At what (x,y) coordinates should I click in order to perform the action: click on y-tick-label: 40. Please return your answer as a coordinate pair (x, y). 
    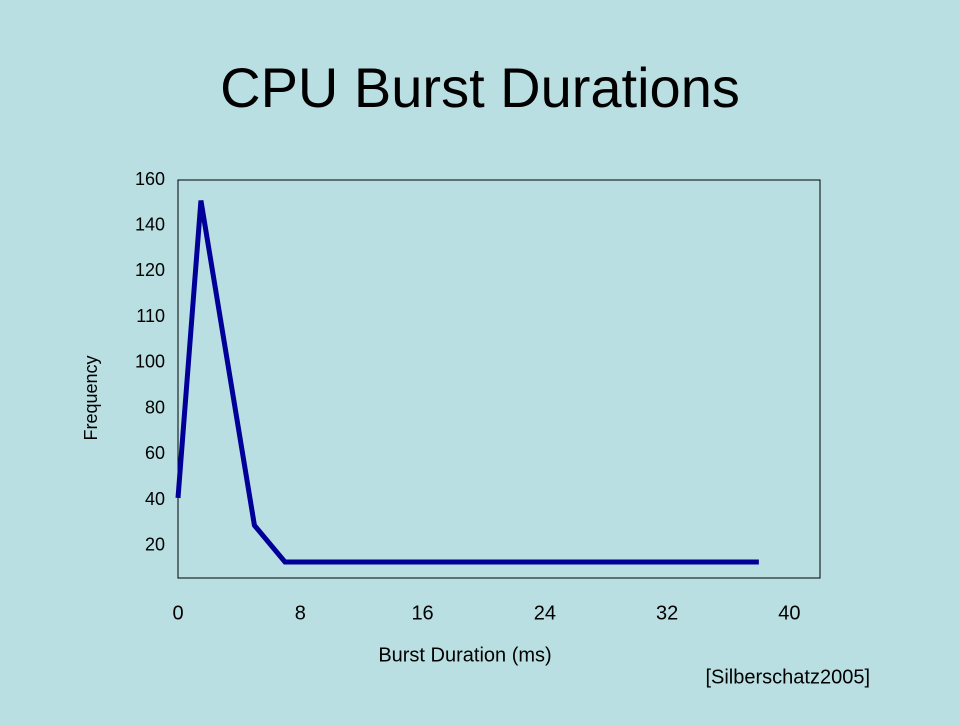
    Looking at the image, I should click on (155, 499).